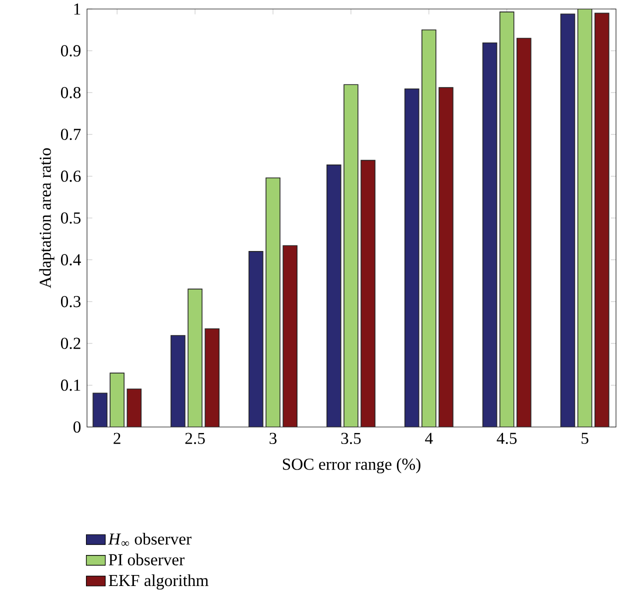 Image resolution: width=624 pixels, height=601 pixels. Describe the element at coordinates (70, 176) in the screenshot. I see `y-tick-label: 0.6` at that location.